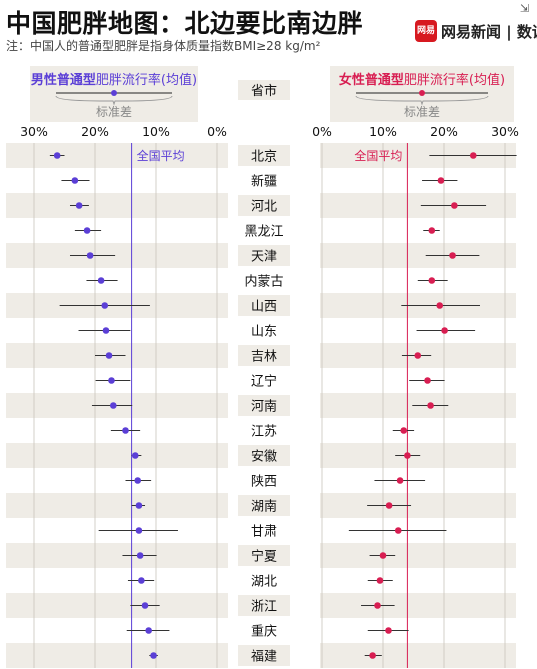  What do you see at coordinates (217, 131) in the screenshot?
I see `male-tick-label: 0%` at bounding box center [217, 131].